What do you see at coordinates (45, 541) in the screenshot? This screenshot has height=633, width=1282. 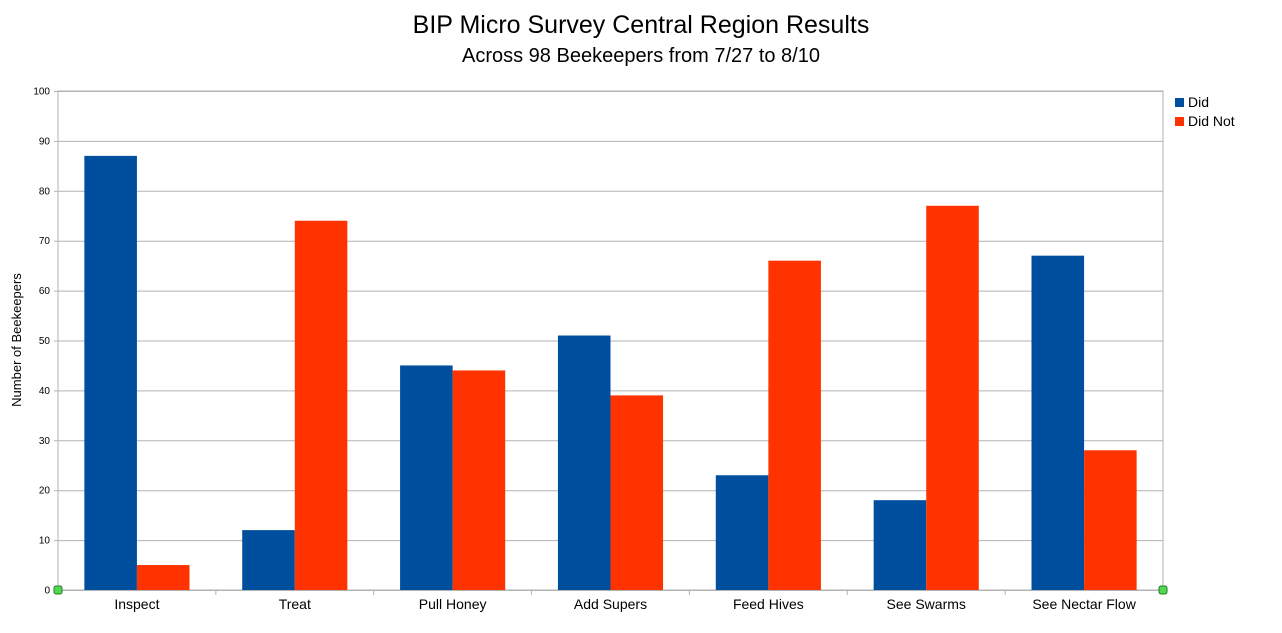 I see `y-tick-label: 10` at bounding box center [45, 541].